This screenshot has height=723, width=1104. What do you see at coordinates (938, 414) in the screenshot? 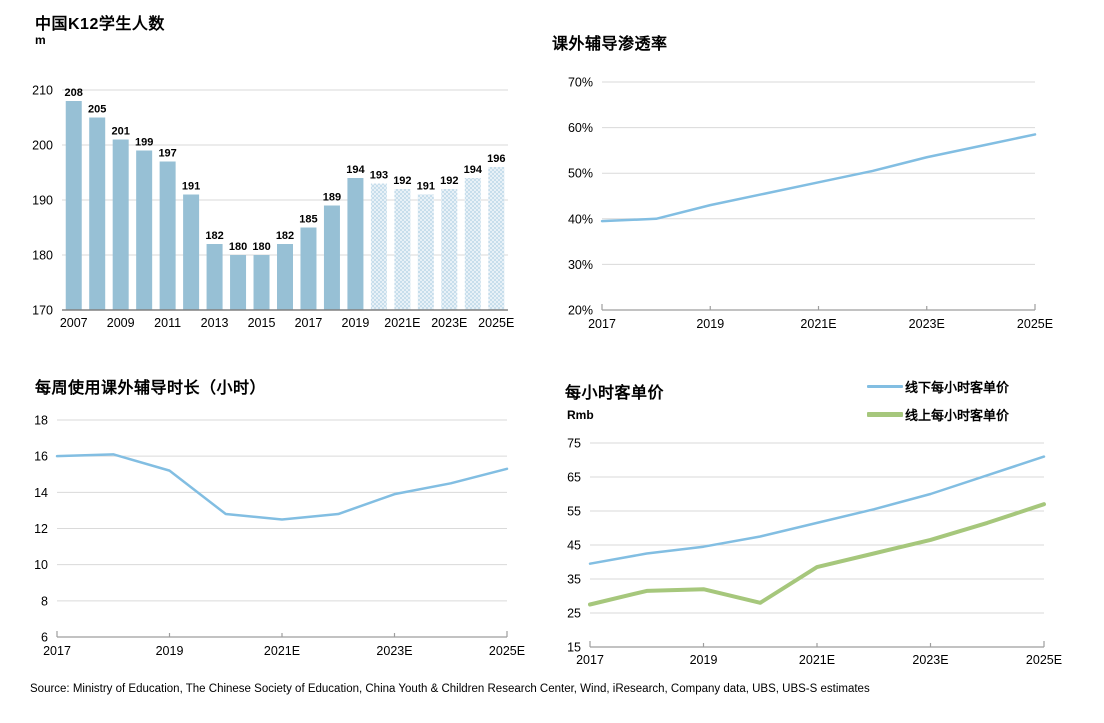
I see `legend-item-online: 线上每小时客单价` at bounding box center [938, 414].